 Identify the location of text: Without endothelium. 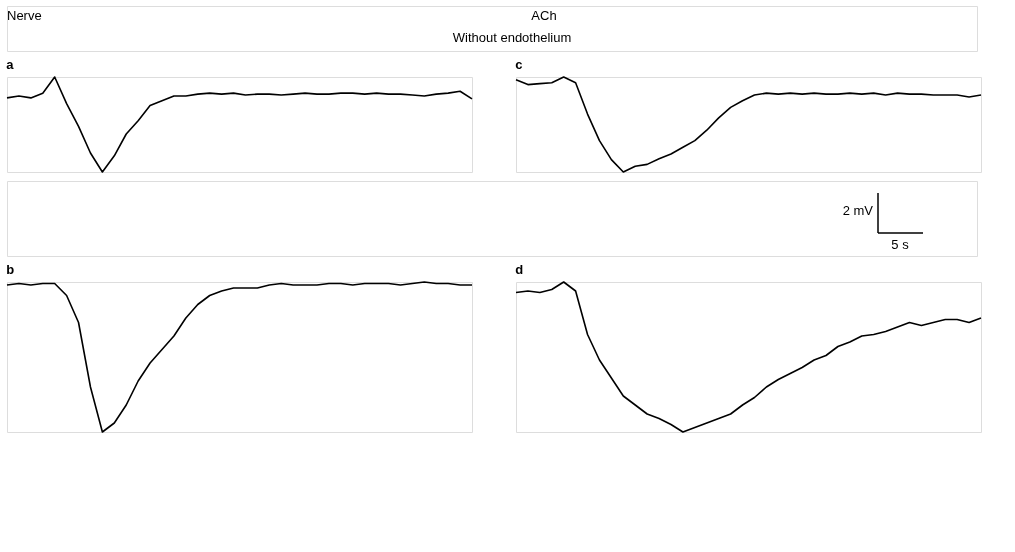
(512, 37).